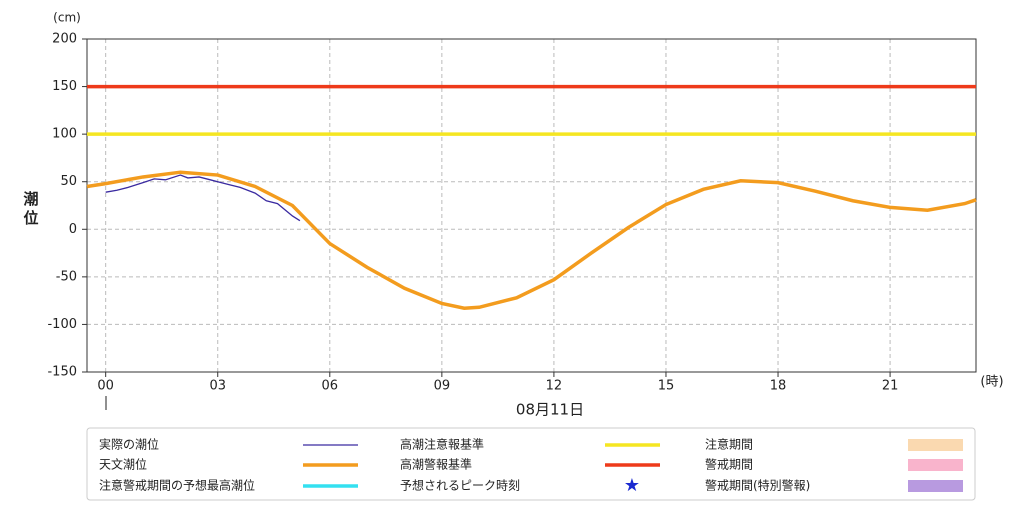 This screenshot has width=1024, height=521. Describe the element at coordinates (203, 198) in the screenshot. I see `series-line` at that location.